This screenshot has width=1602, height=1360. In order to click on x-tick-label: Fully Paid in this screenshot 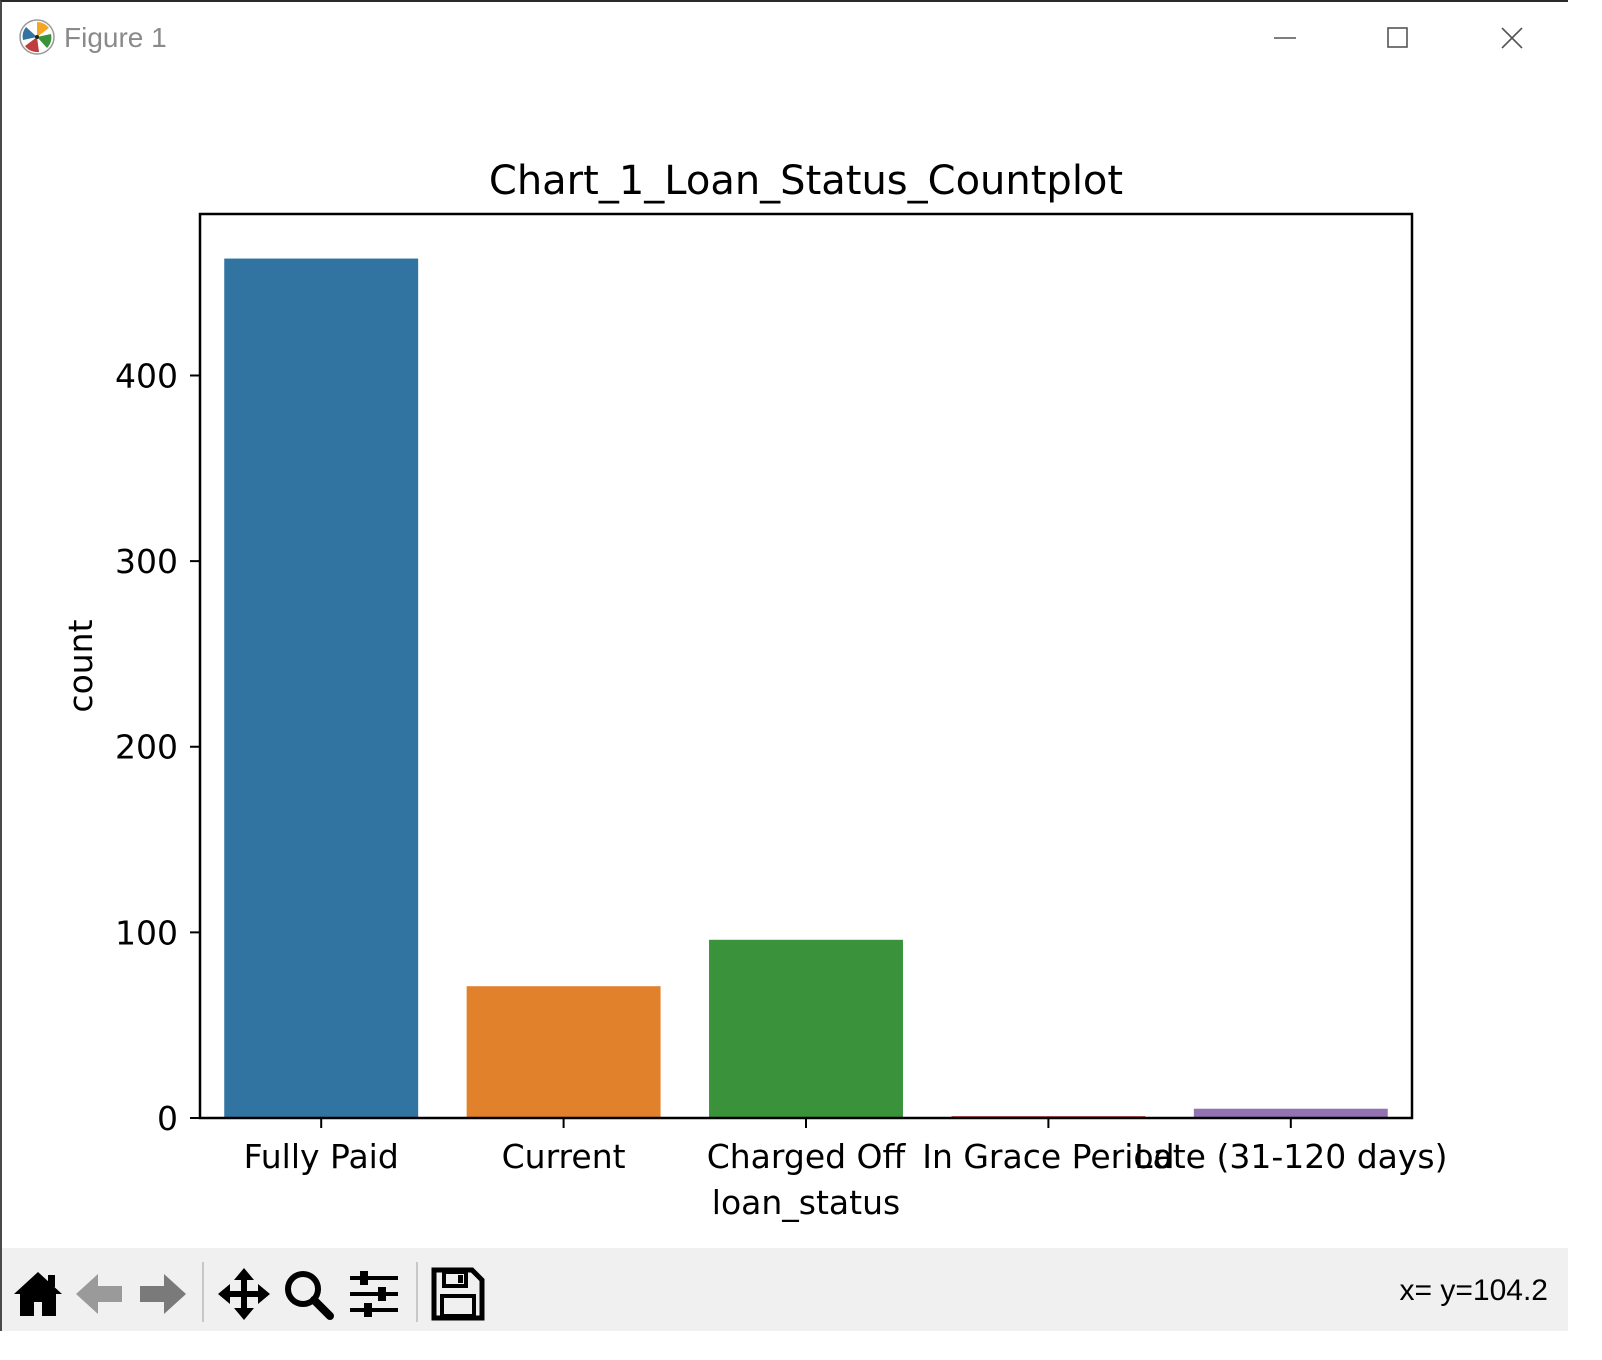, I will do `click(321, 1156)`.